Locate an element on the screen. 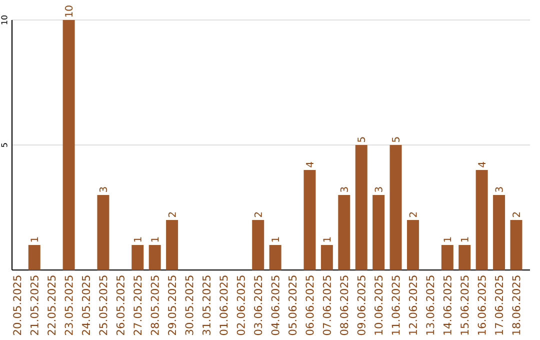 The width and height of the screenshot is (540, 340). x-tick-label: 15.06.2025 is located at coordinates (464, 305).